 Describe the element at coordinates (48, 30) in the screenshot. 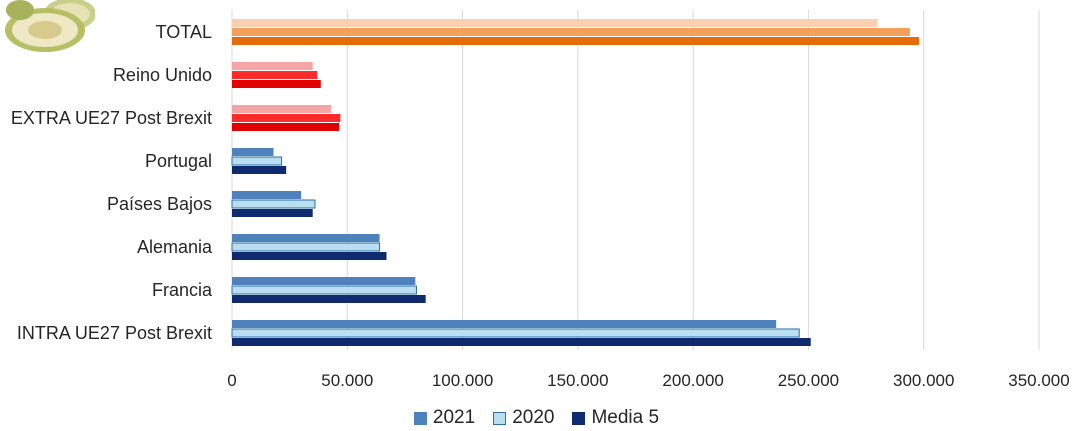

I see `melon-image` at that location.